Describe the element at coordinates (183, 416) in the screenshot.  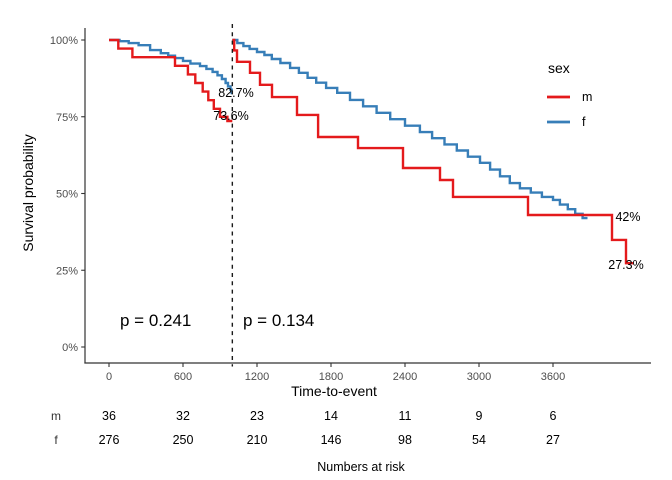
I see `risk-value: 32` at that location.